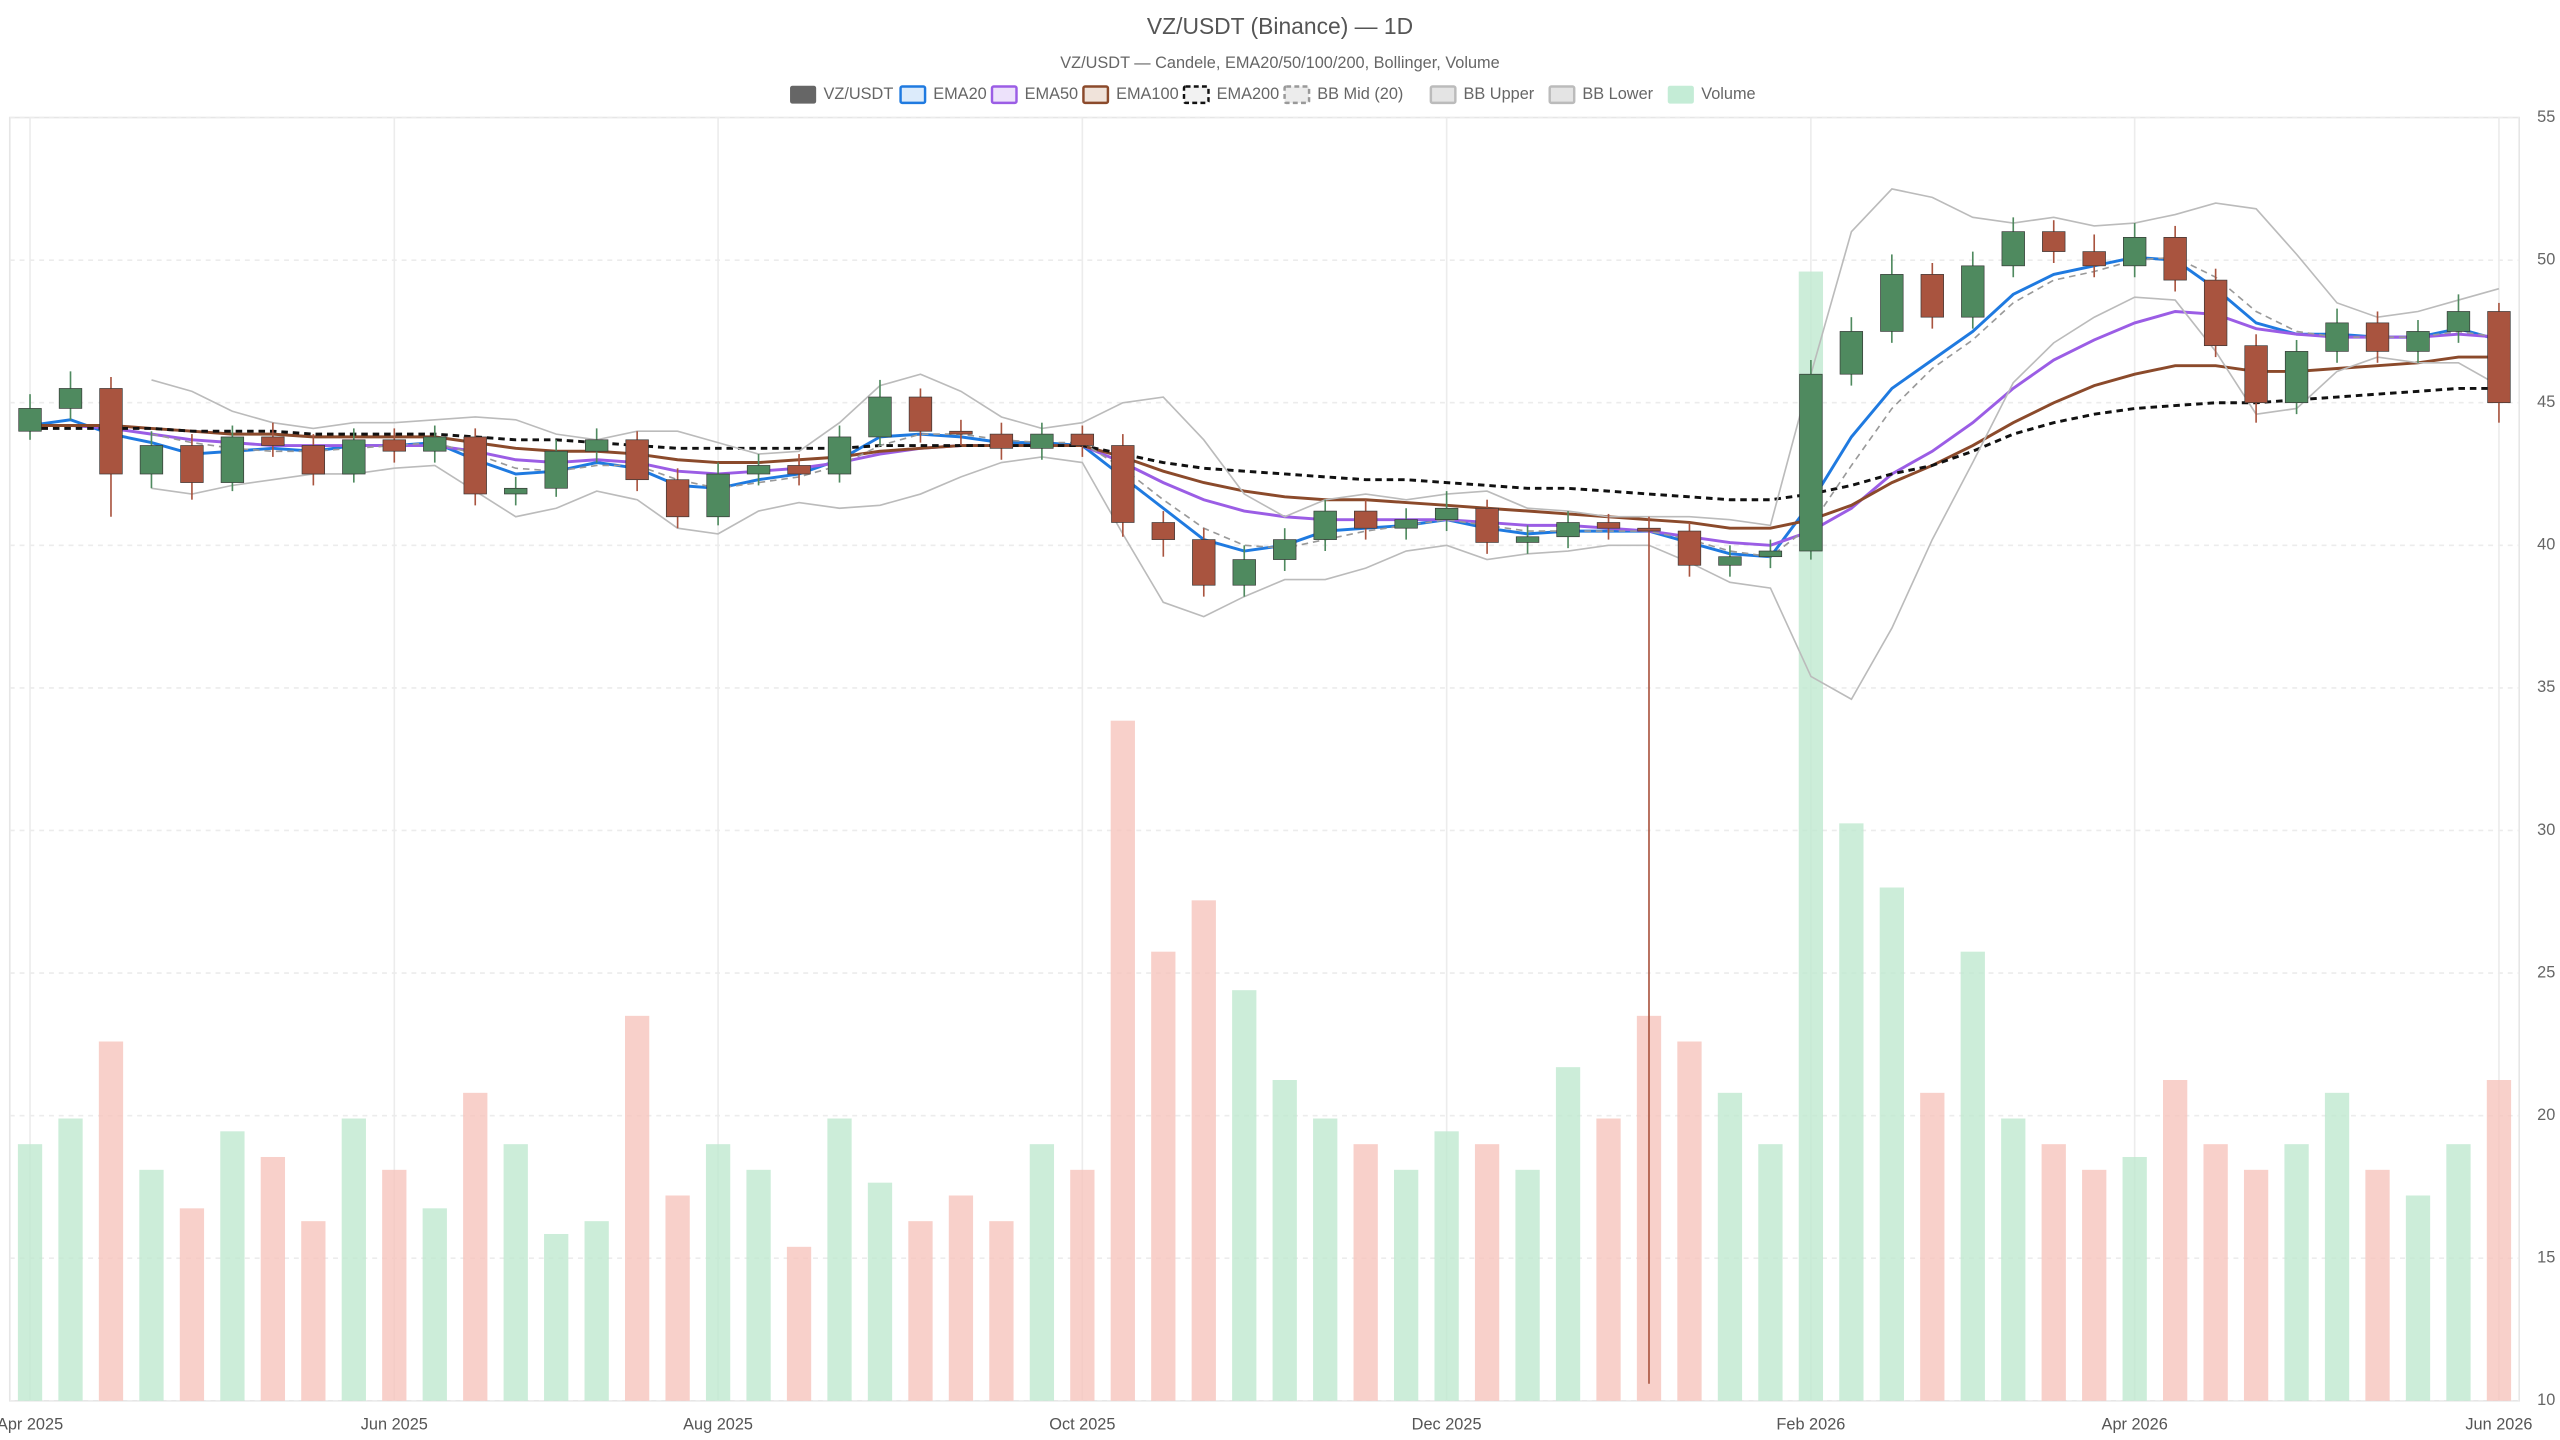  Describe the element at coordinates (1264, 444) in the screenshot. I see `indicator-line` at that location.